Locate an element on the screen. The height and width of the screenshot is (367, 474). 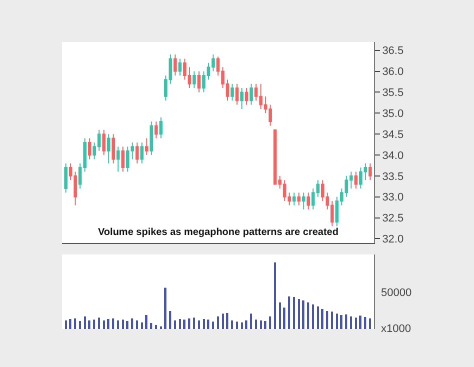
y-tick-label: 32.0 is located at coordinates (393, 240).